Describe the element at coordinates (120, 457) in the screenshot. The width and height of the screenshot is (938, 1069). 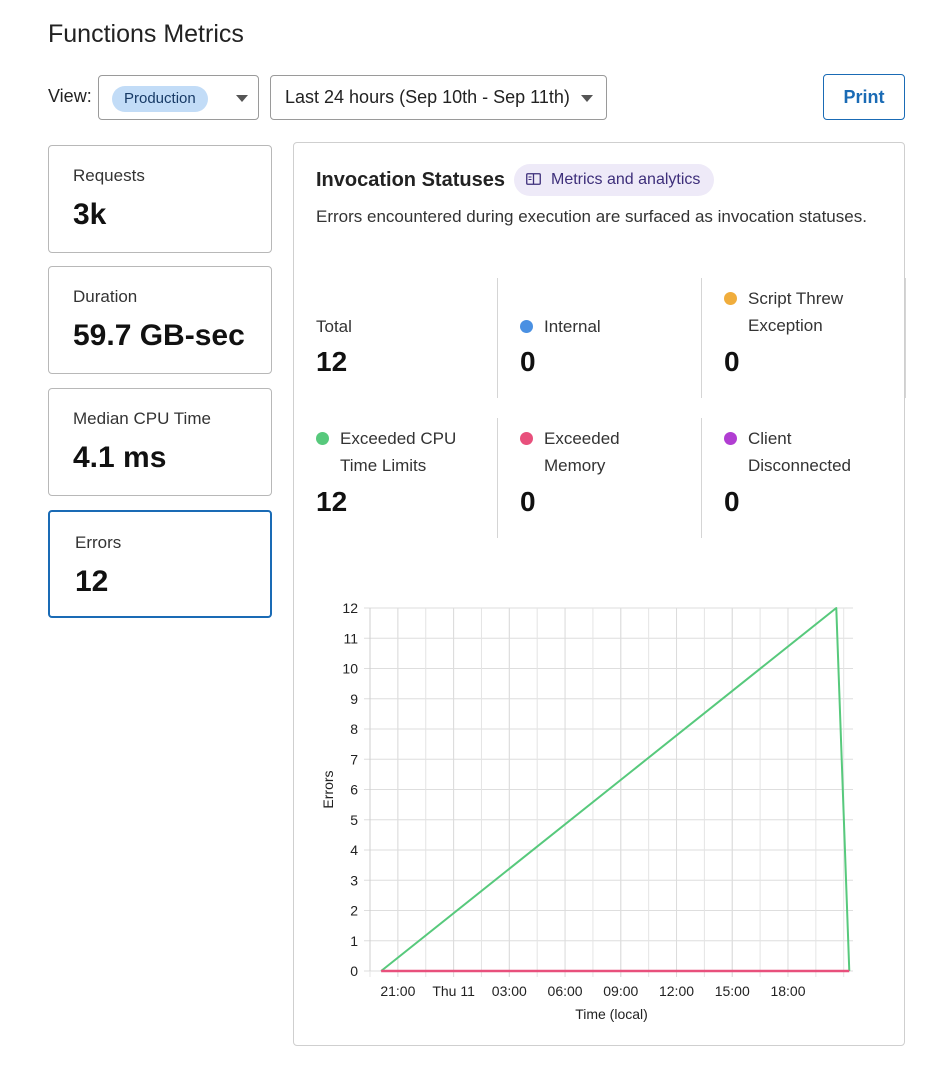
I see `stat-value: 4.1 ms` at that location.